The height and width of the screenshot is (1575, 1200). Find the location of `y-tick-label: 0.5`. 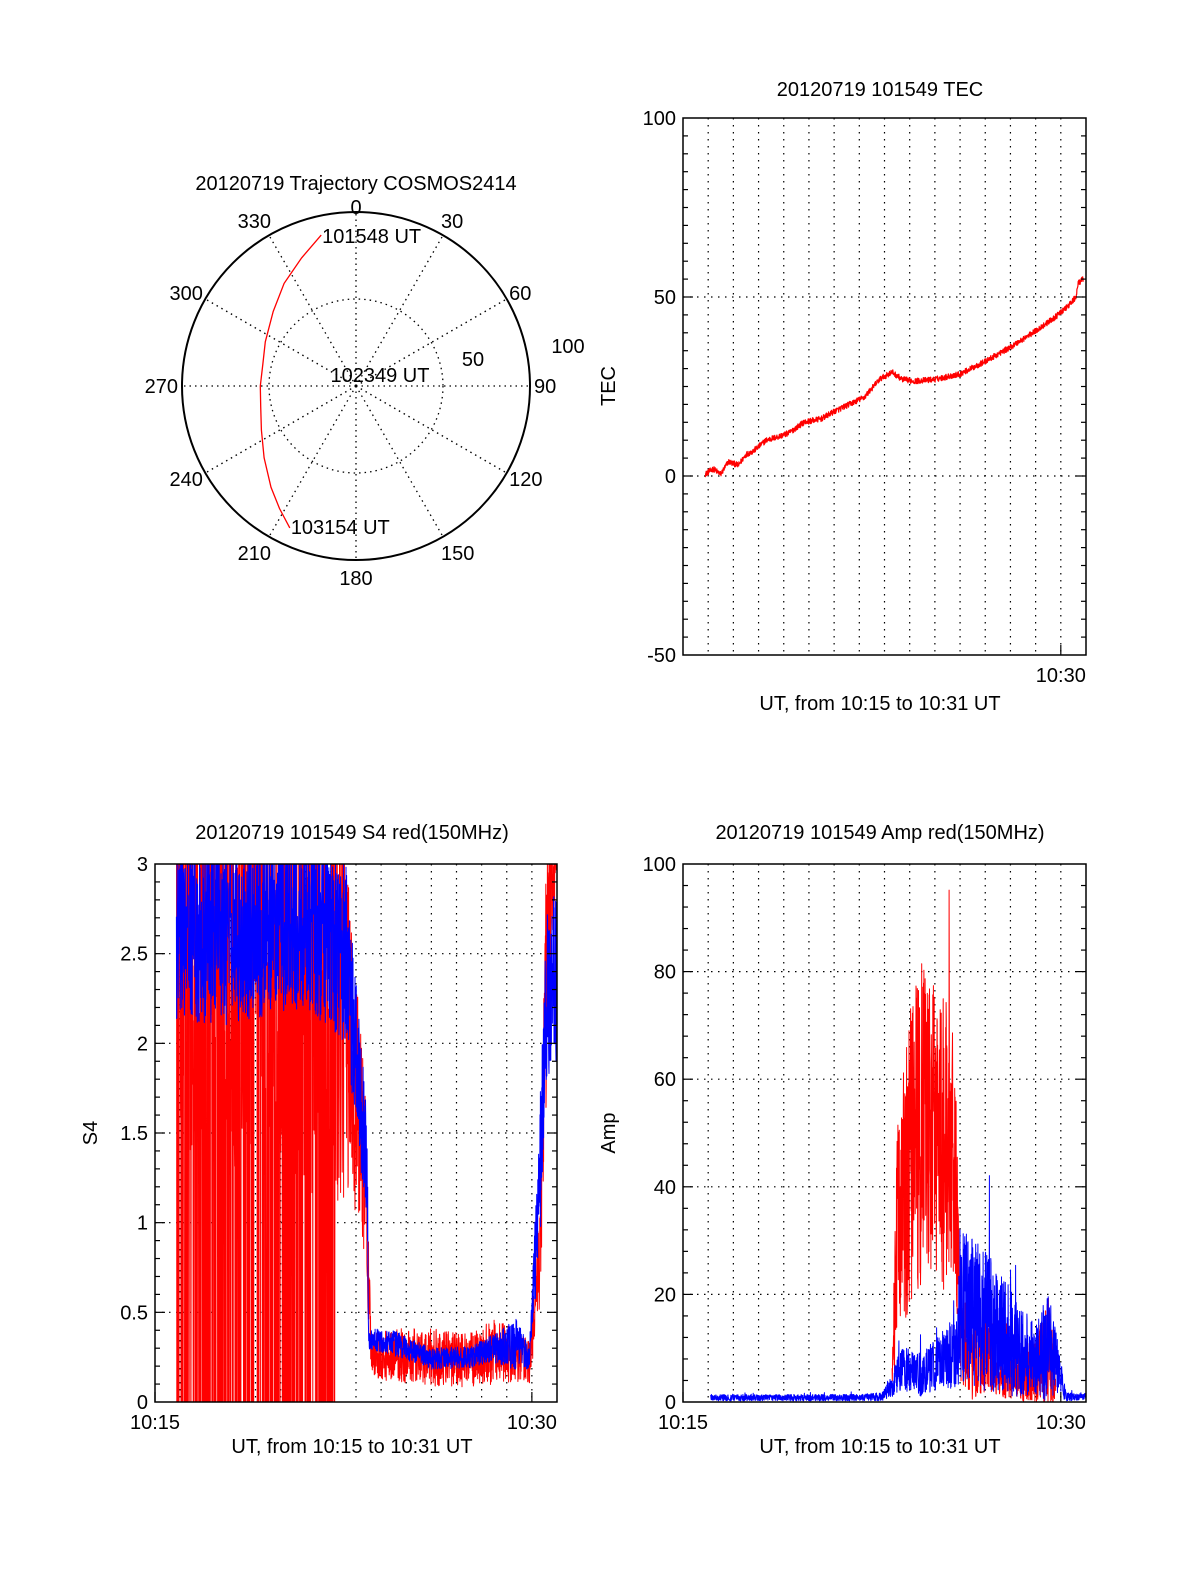

y-tick-label: 0.5 is located at coordinates (134, 1313).